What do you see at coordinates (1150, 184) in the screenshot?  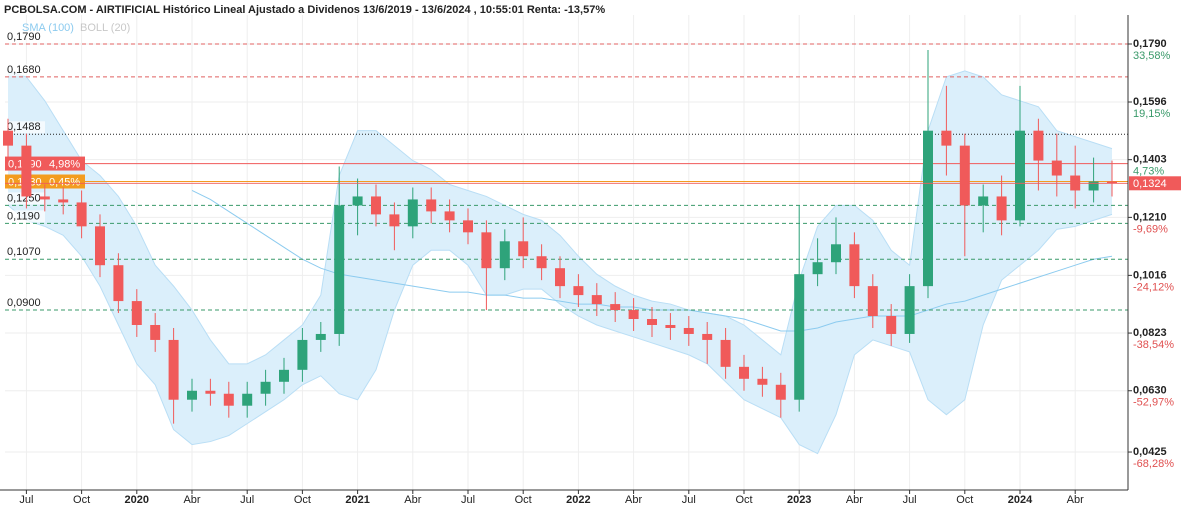 I see `last-price-label: 0,1324` at bounding box center [1150, 184].